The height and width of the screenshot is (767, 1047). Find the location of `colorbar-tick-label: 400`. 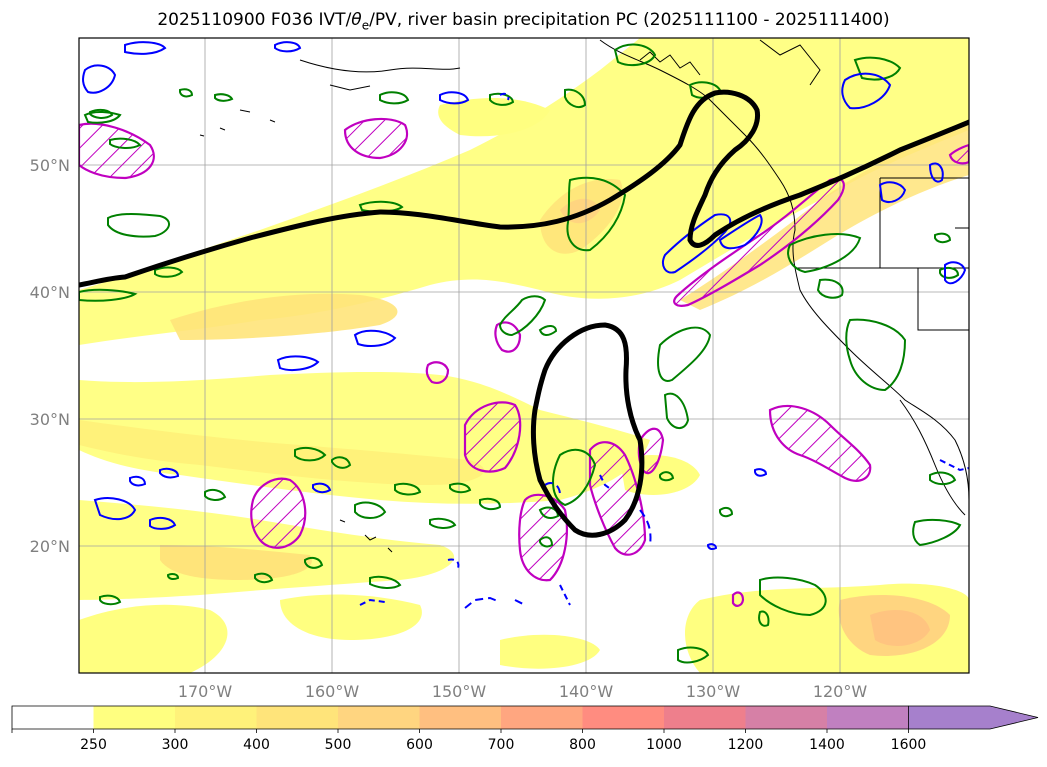

colorbar-tick-label: 400 is located at coordinates (256, 745).